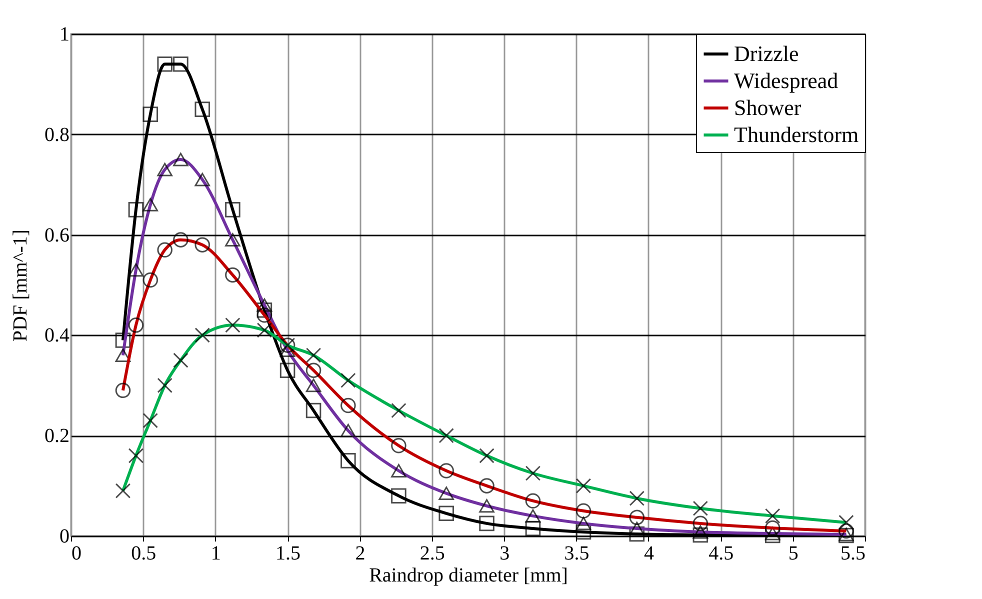 This screenshot has height=599, width=982. What do you see at coordinates (143, 553) in the screenshot?
I see `x-tick-label: 0.5` at bounding box center [143, 553].